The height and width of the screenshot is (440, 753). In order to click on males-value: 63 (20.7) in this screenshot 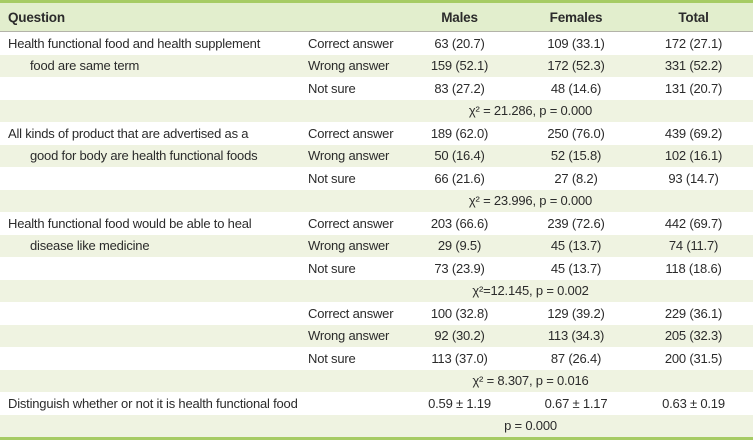, I will do `click(459, 43)`.